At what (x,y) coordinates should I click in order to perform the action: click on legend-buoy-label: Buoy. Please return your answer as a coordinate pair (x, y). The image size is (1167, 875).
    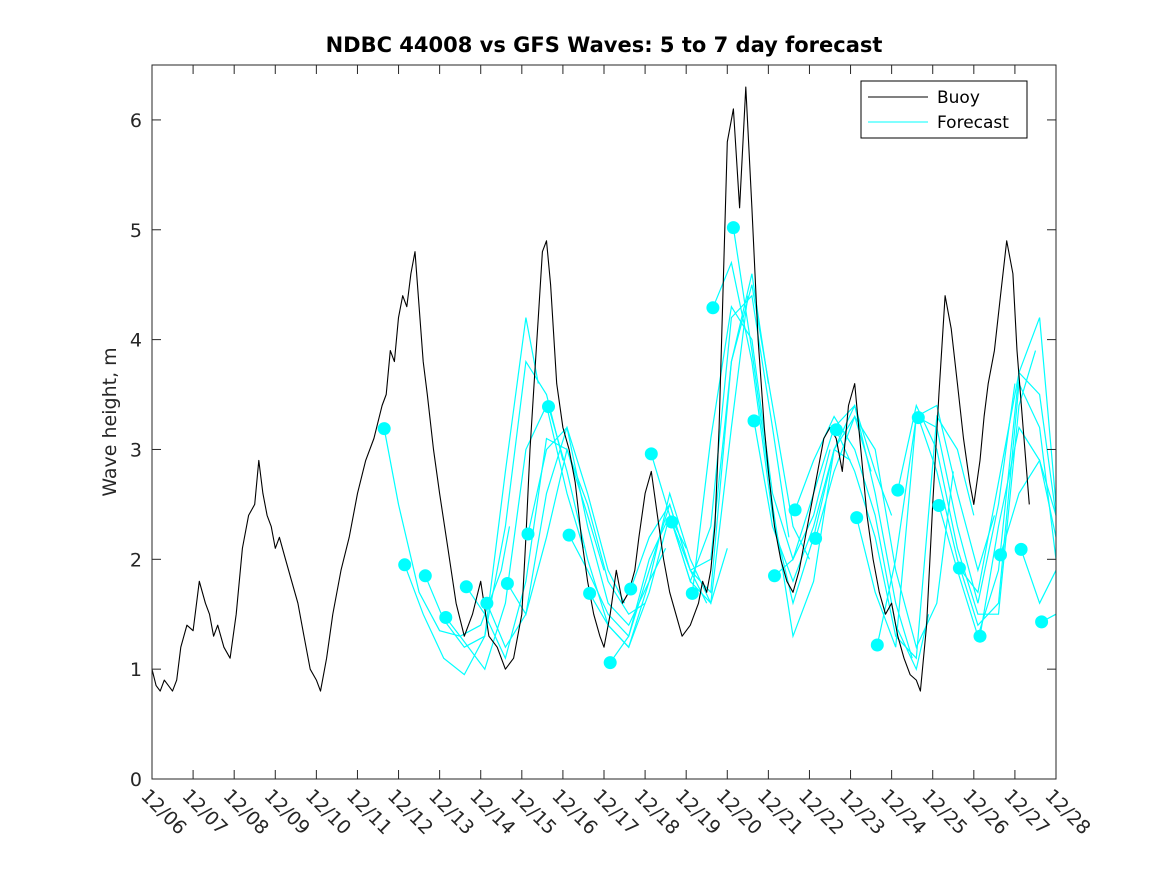
    Looking at the image, I should click on (958, 98).